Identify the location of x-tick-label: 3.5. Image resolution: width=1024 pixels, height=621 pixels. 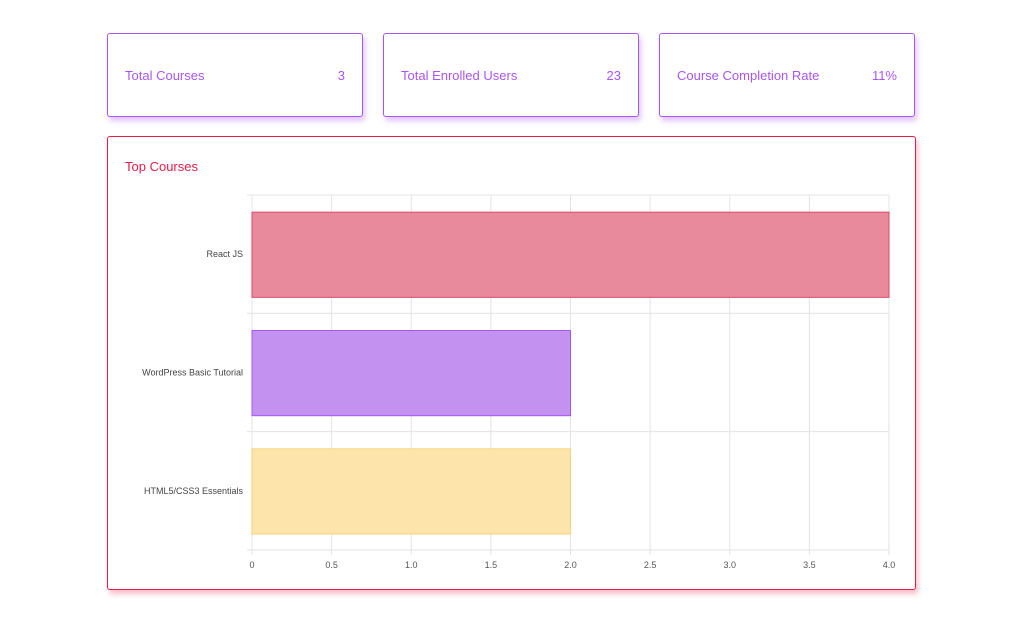
(809, 565).